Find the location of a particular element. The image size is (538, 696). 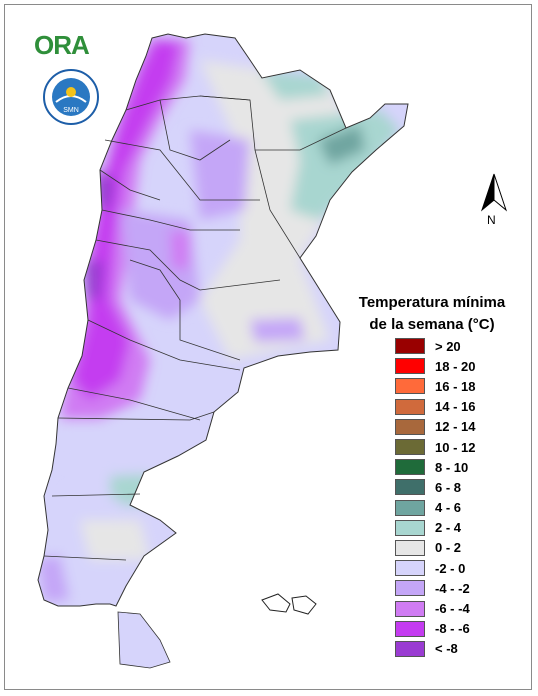

legend-item: 18 - 20 is located at coordinates (435, 366).